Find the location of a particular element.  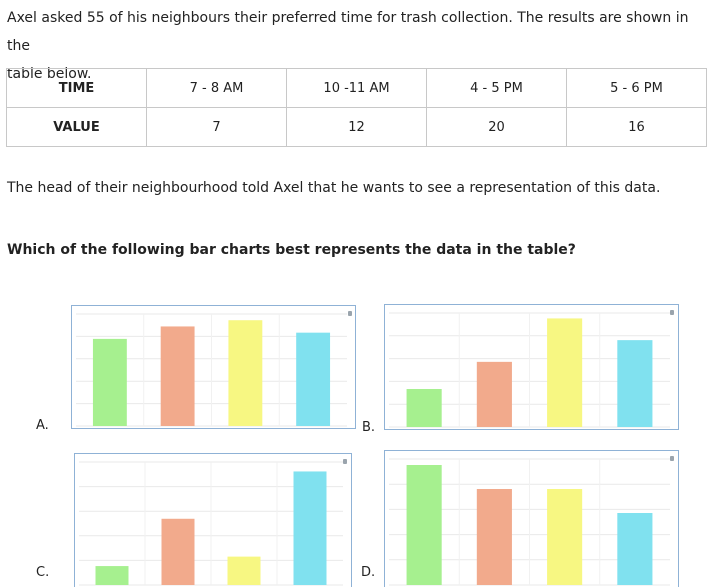

table-cell-value: 7 is located at coordinates (216, 127).